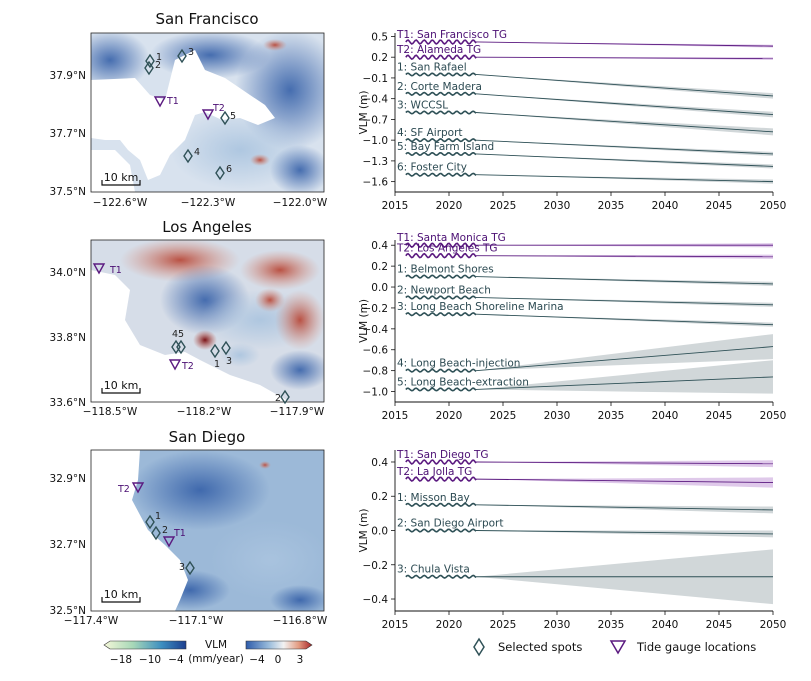 Image resolution: width=811 pixels, height=681 pixels. What do you see at coordinates (204, 412) in the screenshot?
I see `map-xticks: −118.5°W −118.2°W −117.9°W` at bounding box center [204, 412].